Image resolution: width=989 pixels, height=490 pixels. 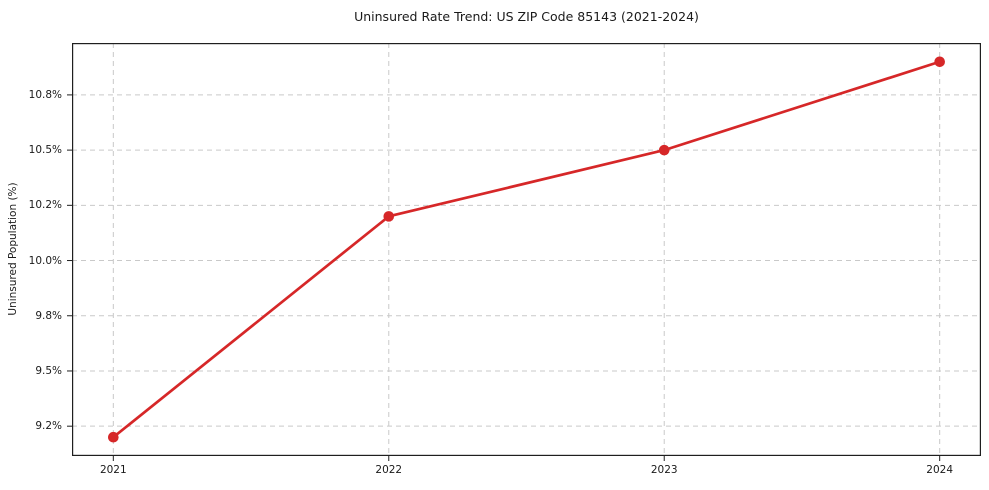 I want to click on y-tick-label: 9.8%, so click(x=48, y=315).